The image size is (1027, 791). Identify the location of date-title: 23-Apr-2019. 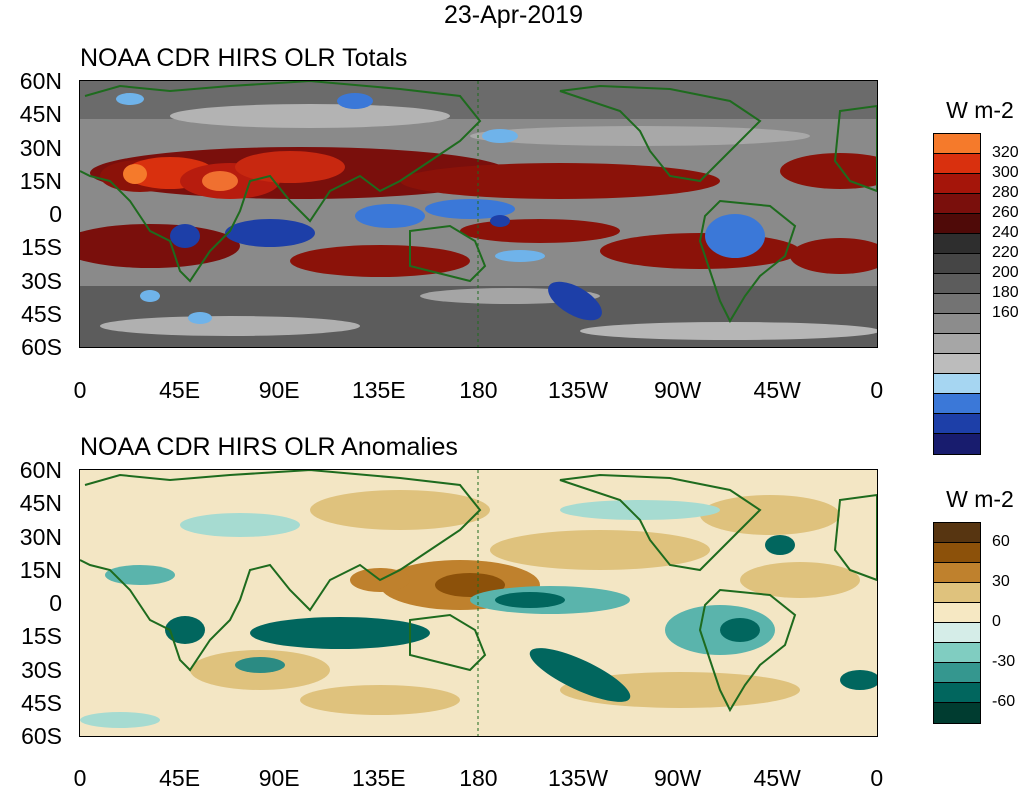
(513, 15).